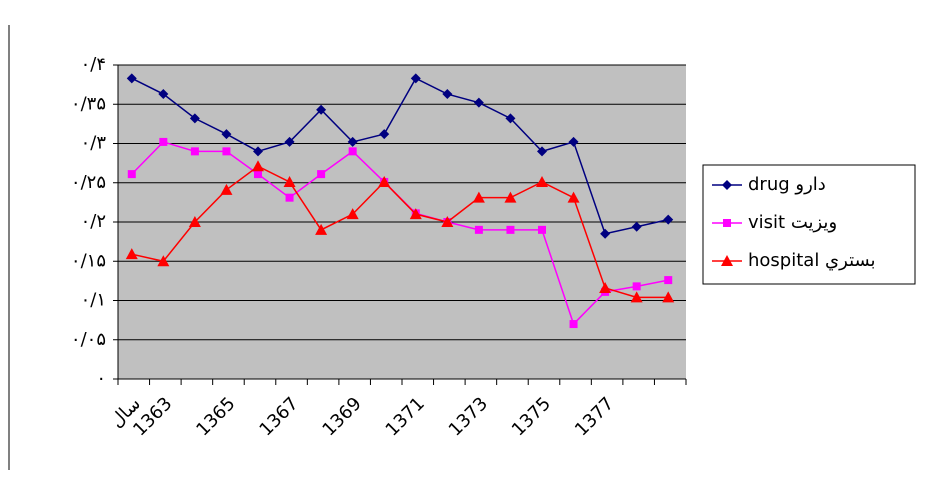 This screenshot has height=488, width=935. I want to click on x-tick-label: 1367, so click(278, 416).